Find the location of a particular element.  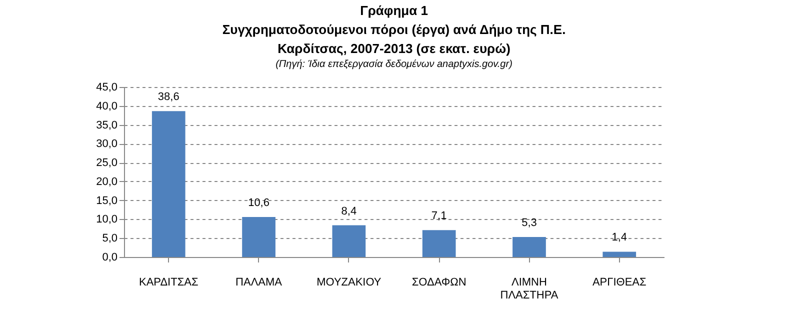

y-tick-label: 45,0 is located at coordinates (107, 88).